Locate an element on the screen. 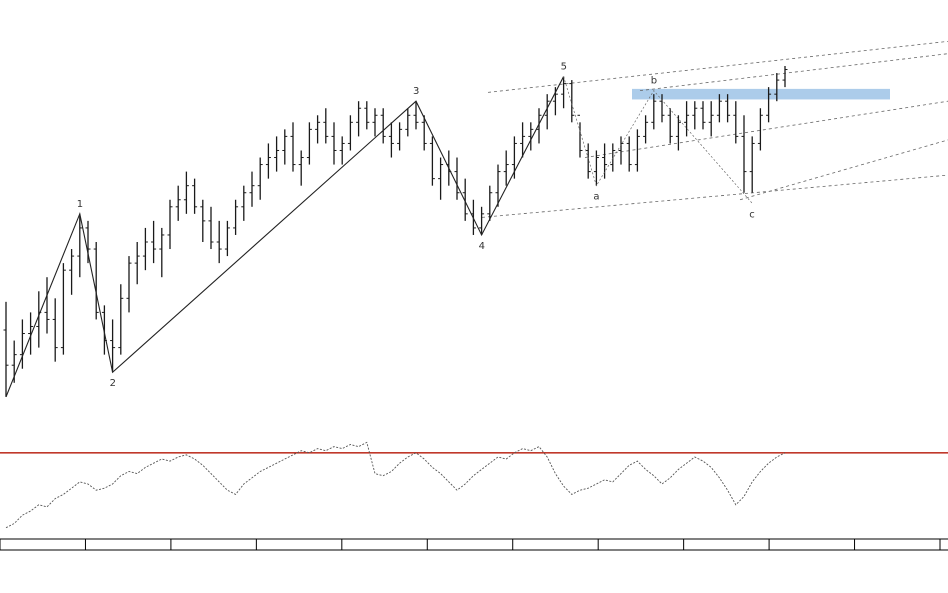  wave-label: 1 is located at coordinates (80, 204).